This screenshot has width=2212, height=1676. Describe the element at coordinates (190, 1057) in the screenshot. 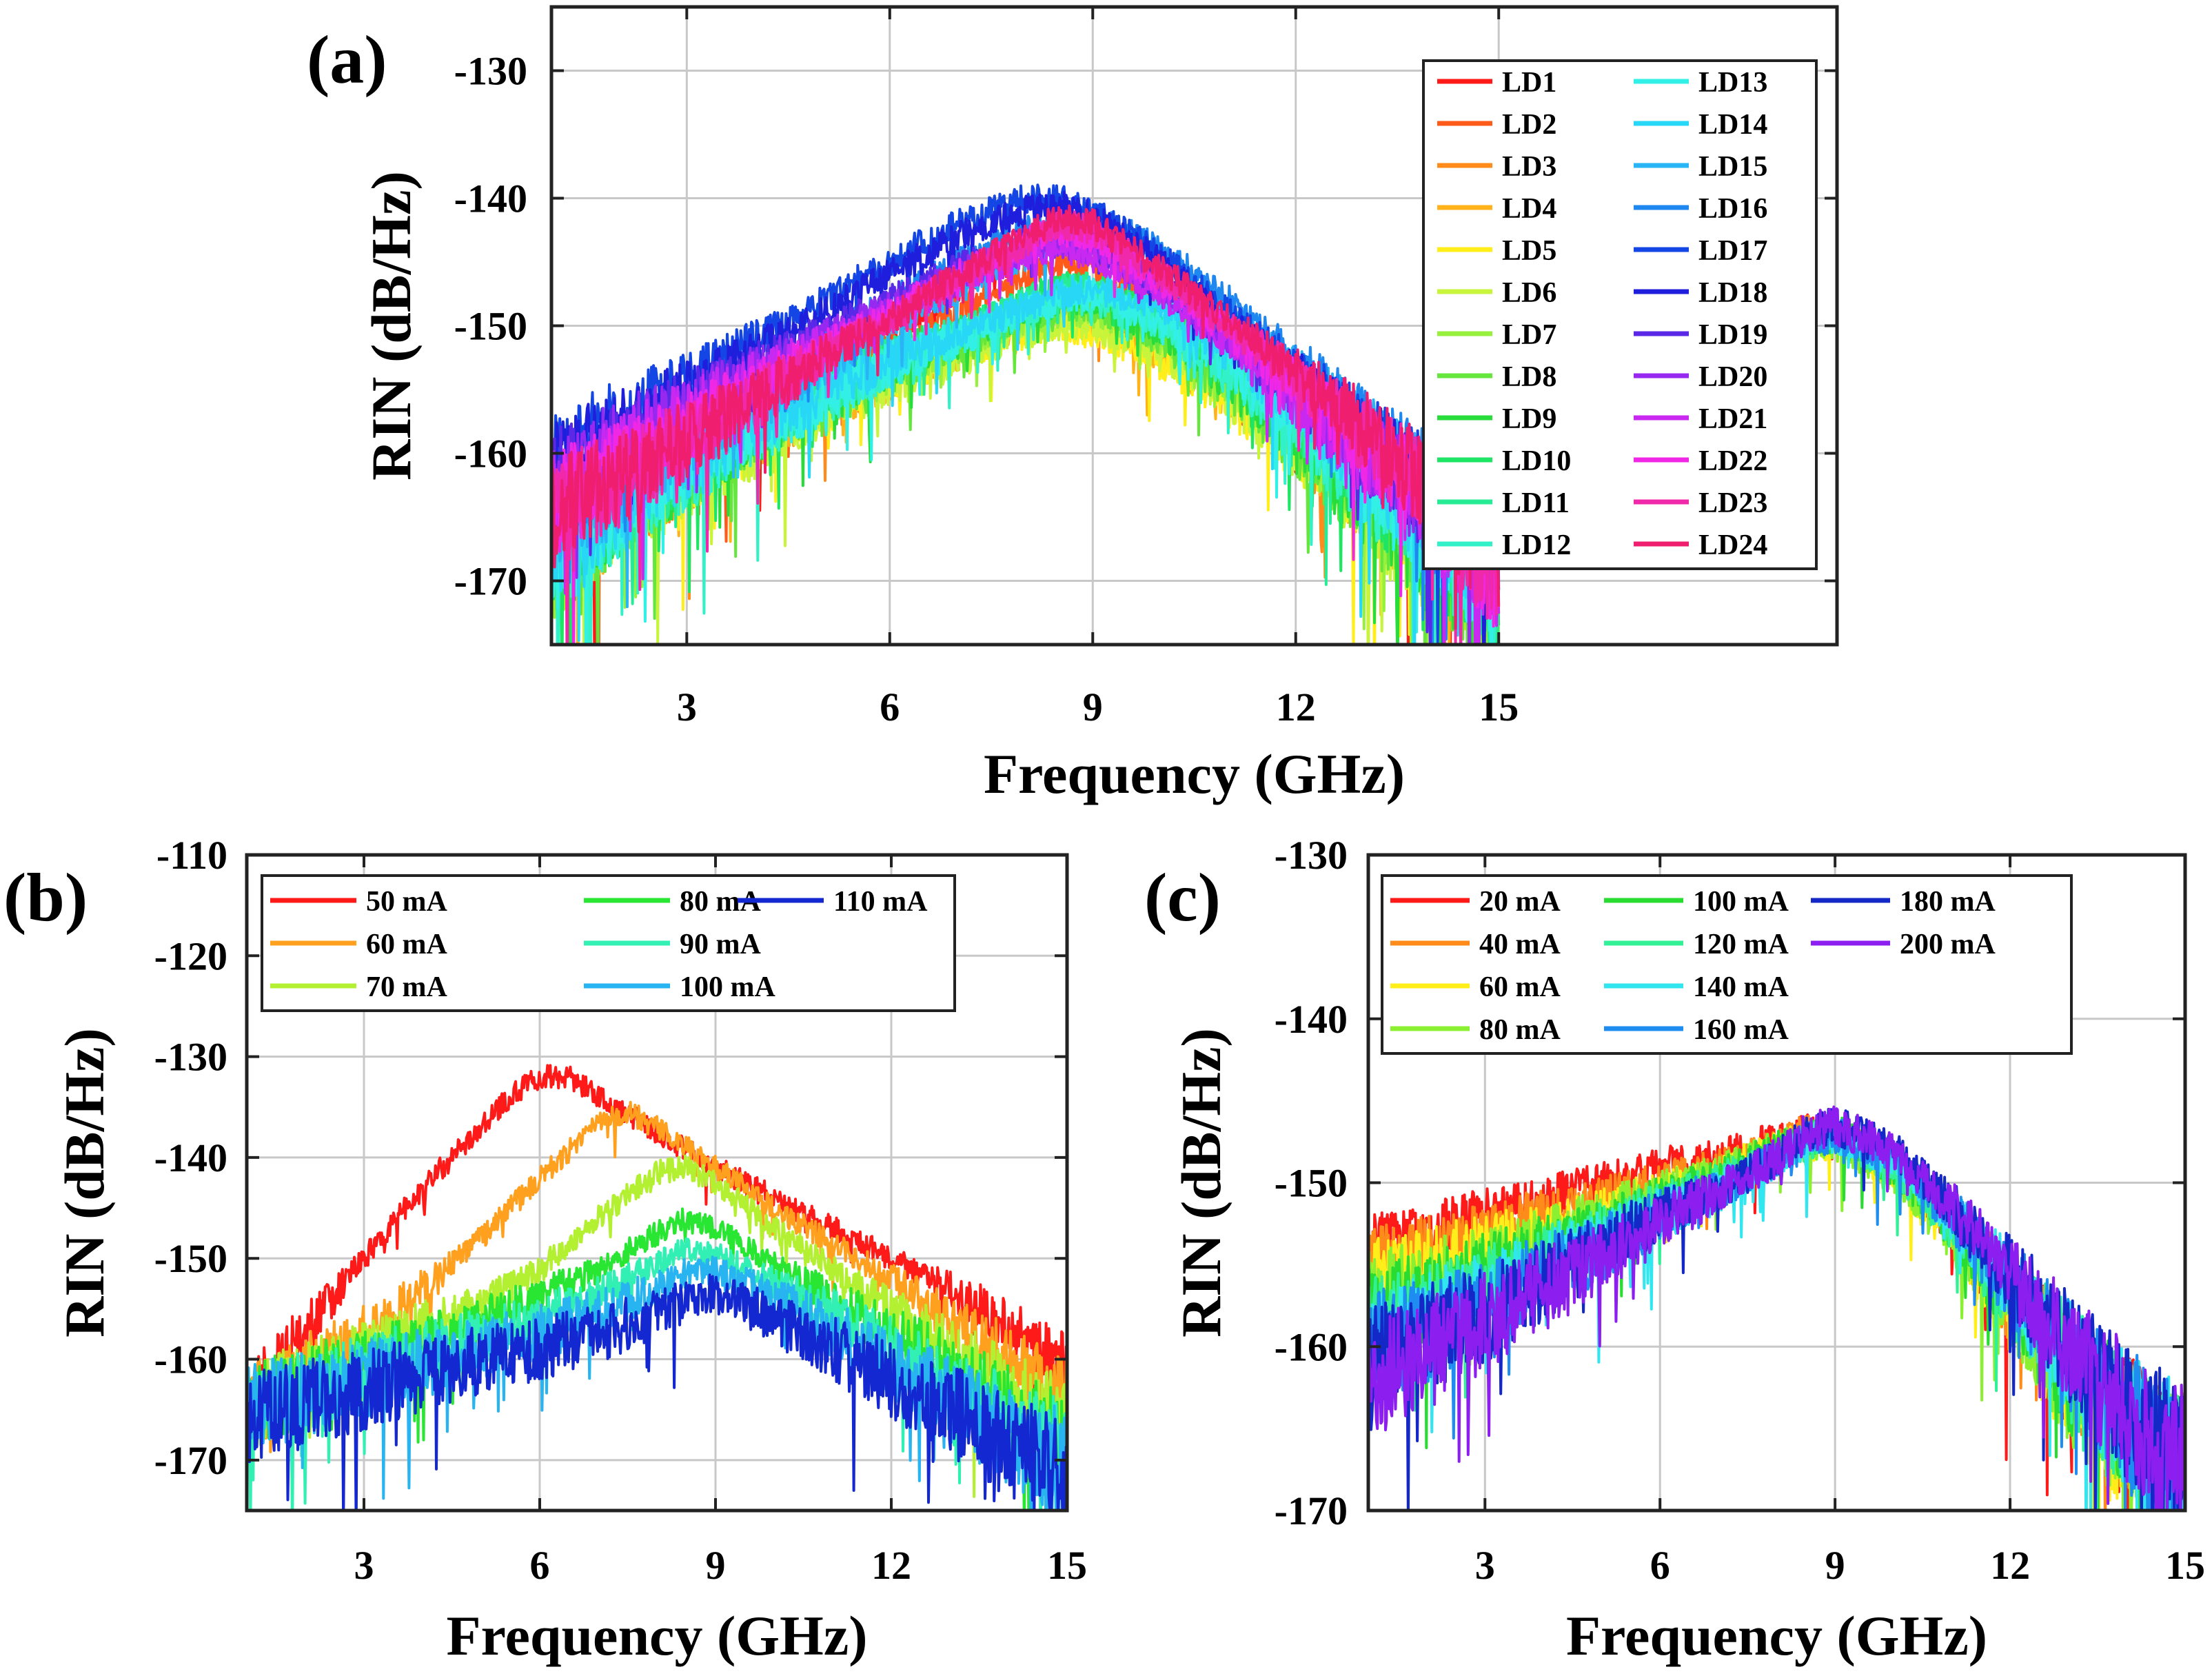

I see `y-tick-label: -130` at that location.